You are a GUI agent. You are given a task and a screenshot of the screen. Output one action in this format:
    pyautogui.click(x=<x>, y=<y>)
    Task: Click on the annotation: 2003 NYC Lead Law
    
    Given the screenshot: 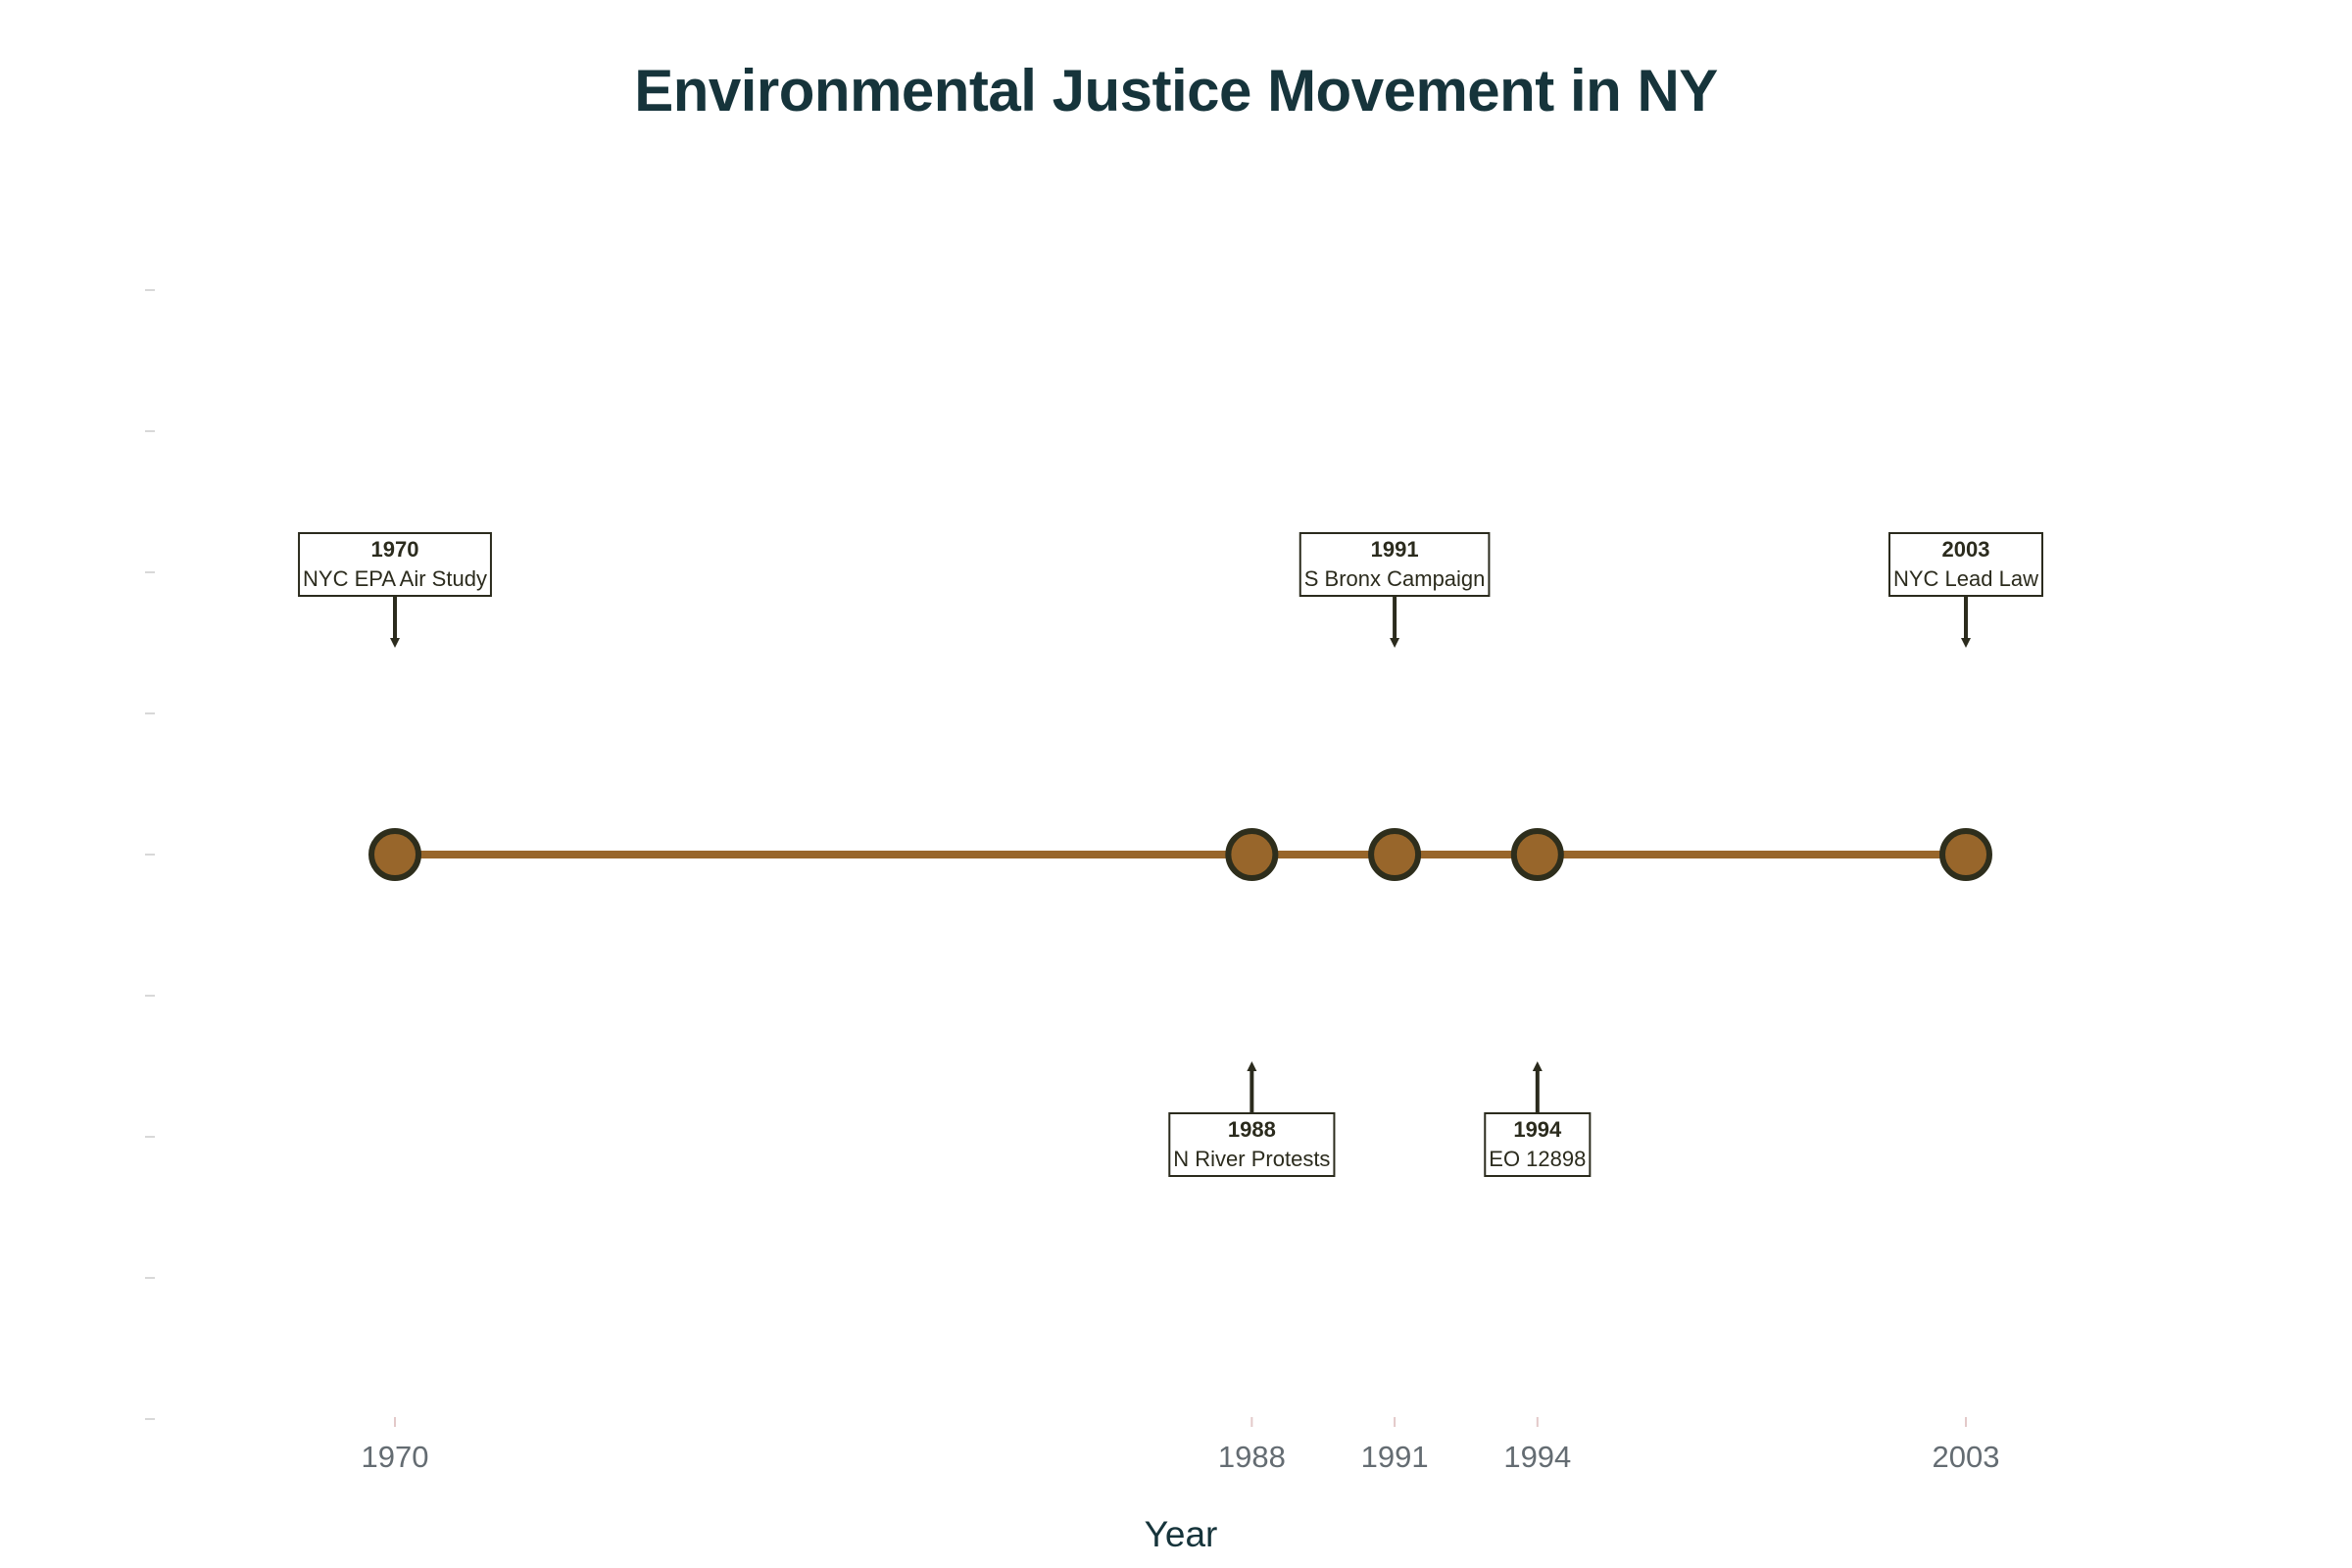 What is the action you would take?
    pyautogui.click(x=1965, y=590)
    